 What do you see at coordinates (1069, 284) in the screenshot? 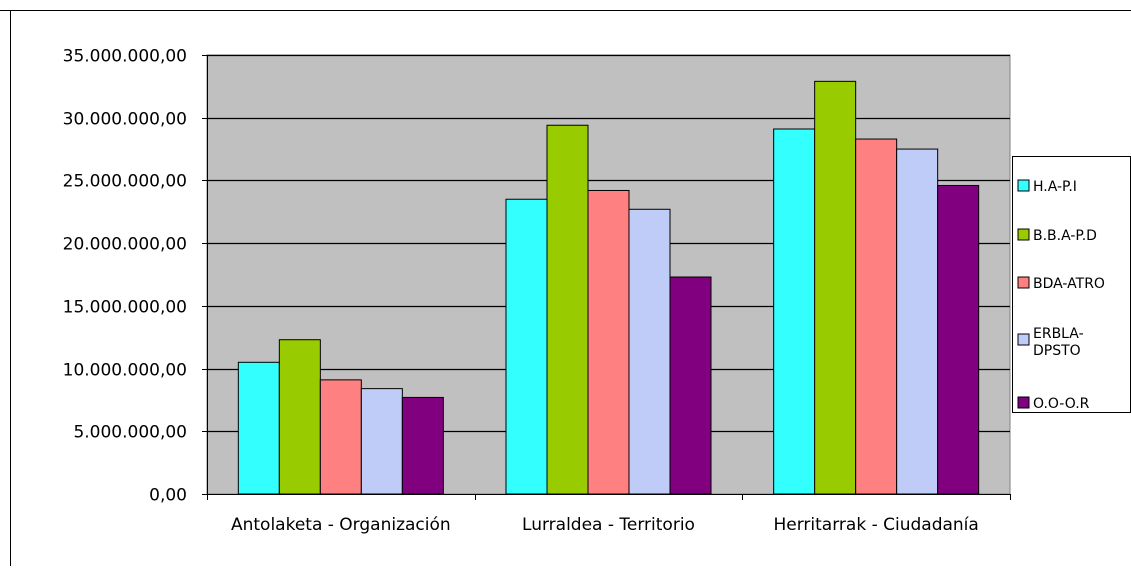
I see `legend-label: BDA-ATRO` at bounding box center [1069, 284].